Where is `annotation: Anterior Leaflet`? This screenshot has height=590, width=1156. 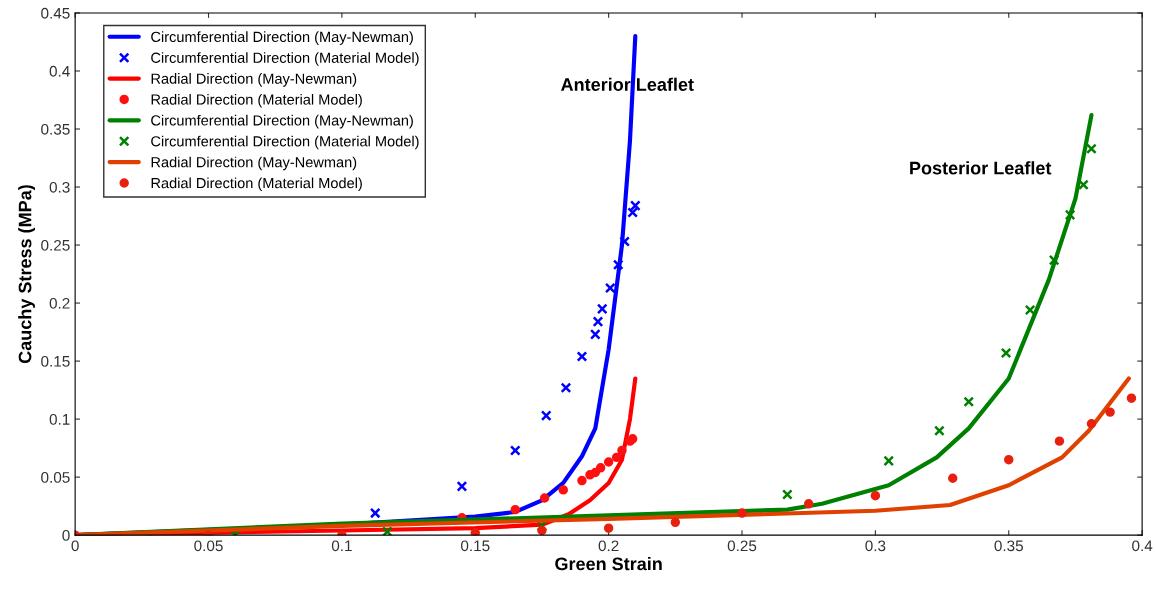
annotation: Anterior Leaflet is located at coordinates (627, 84).